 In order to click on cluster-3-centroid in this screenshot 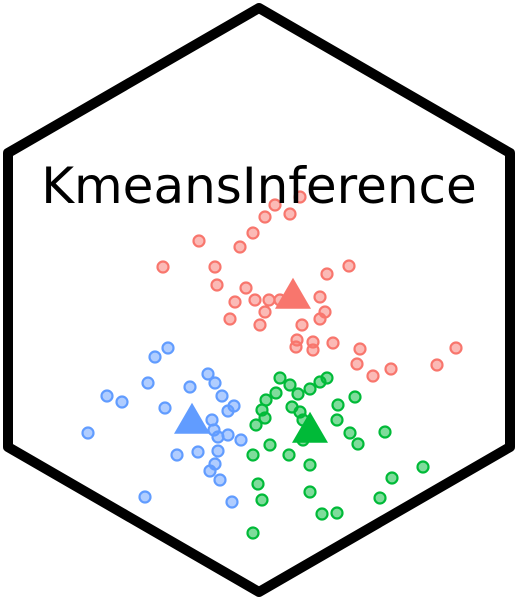, I will do `click(310, 427)`.